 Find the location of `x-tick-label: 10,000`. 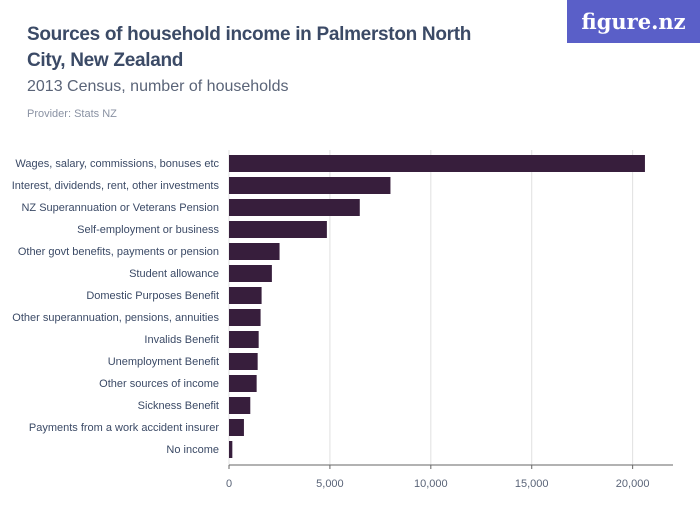

x-tick-label: 10,000 is located at coordinates (431, 484).